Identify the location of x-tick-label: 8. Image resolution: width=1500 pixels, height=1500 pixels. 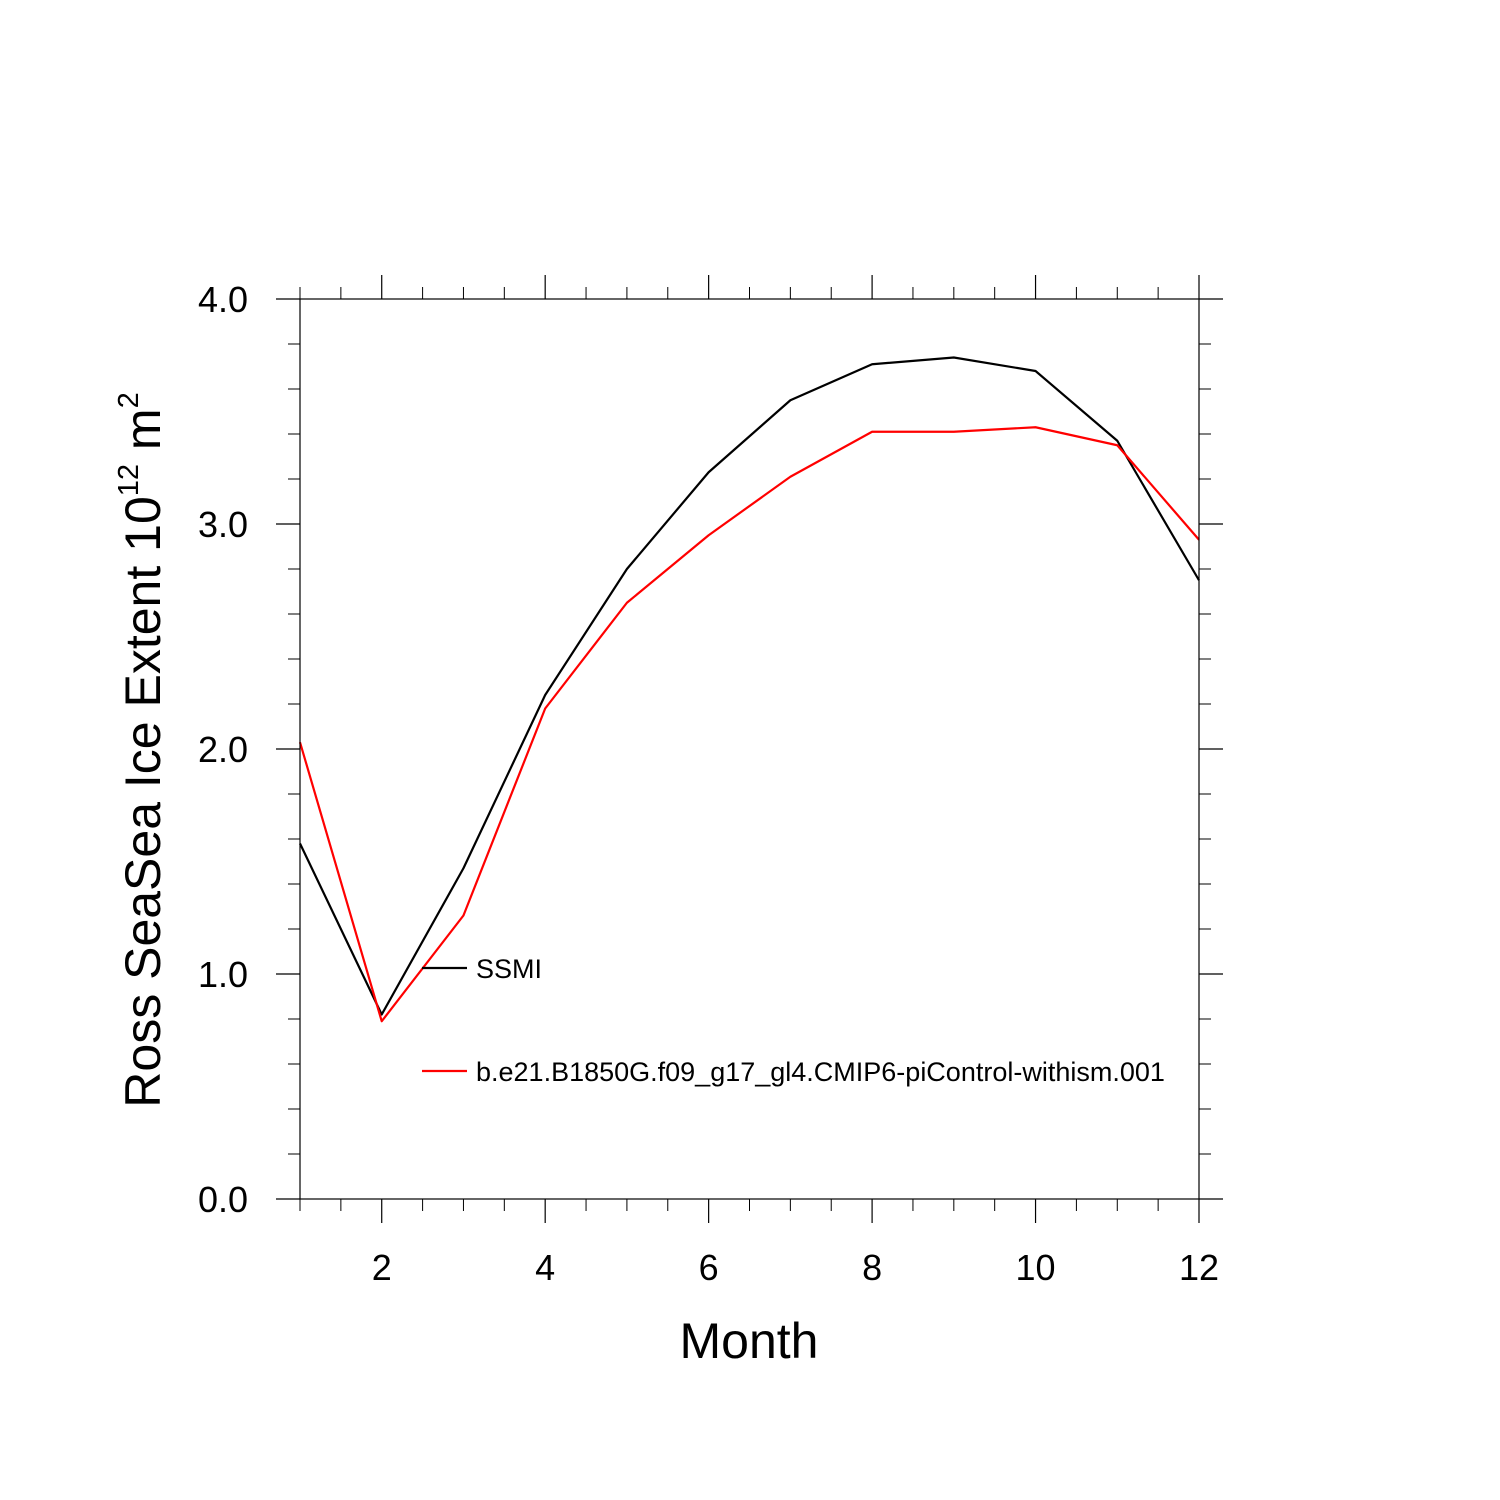
(872, 1267).